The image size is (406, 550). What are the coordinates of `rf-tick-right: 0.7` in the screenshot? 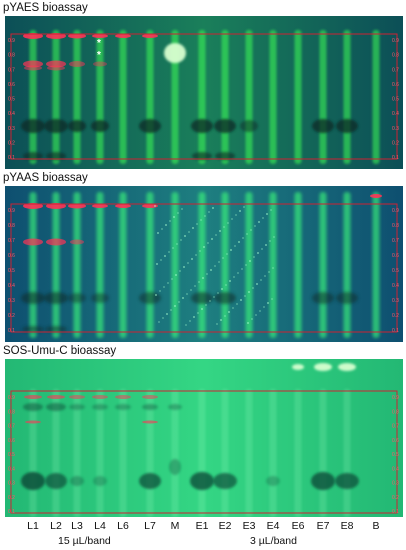 It's located at (395, 427).